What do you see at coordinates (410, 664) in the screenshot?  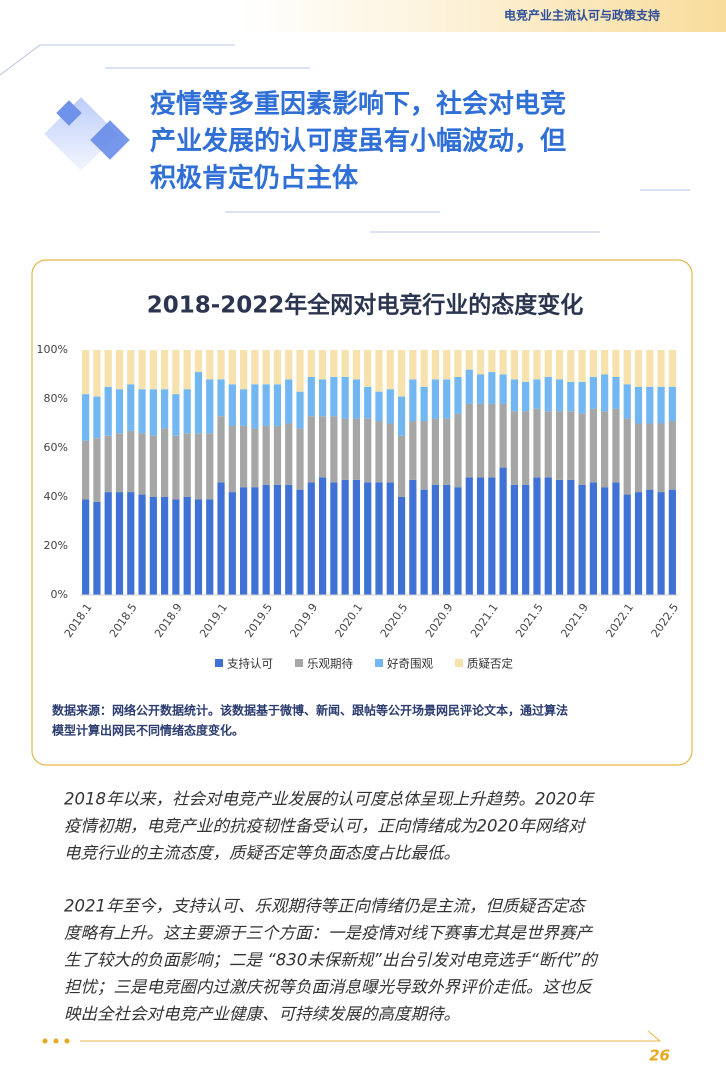 I see `legend-label: 好奇围观` at bounding box center [410, 664].